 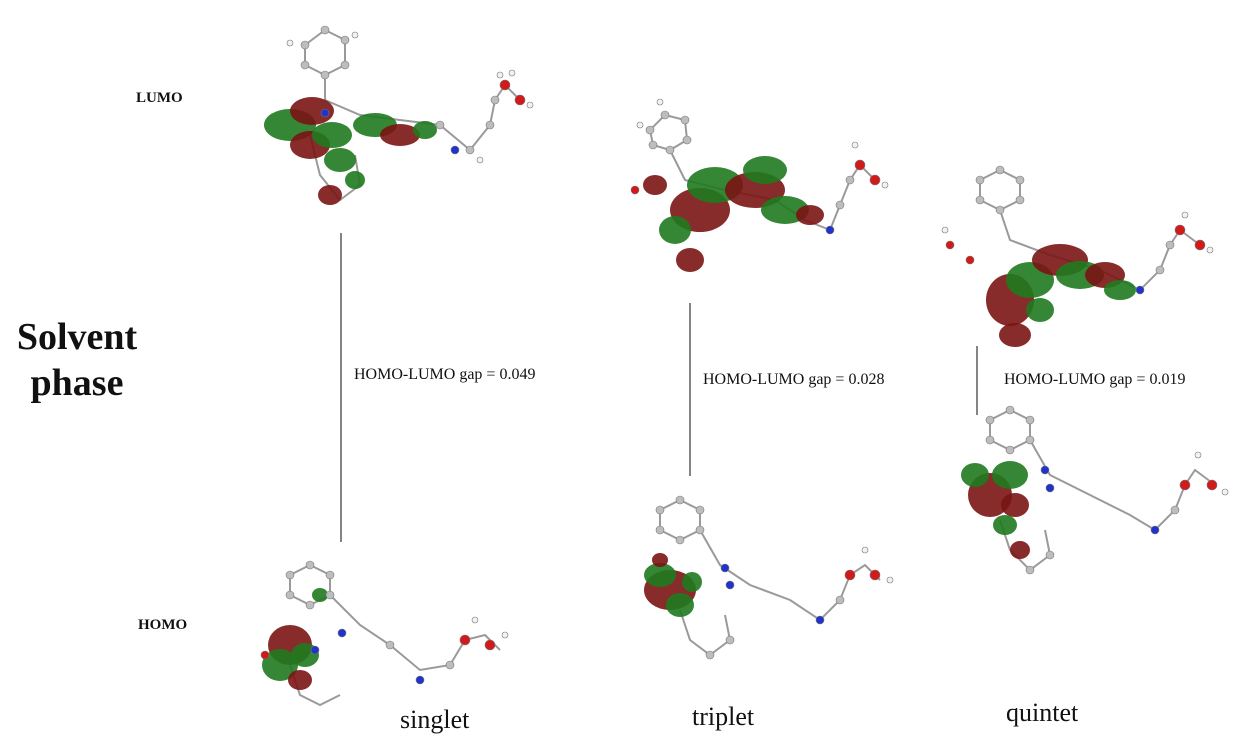 What do you see at coordinates (759, 185) in the screenshot?
I see `triplet-lumo-molecule` at bounding box center [759, 185].